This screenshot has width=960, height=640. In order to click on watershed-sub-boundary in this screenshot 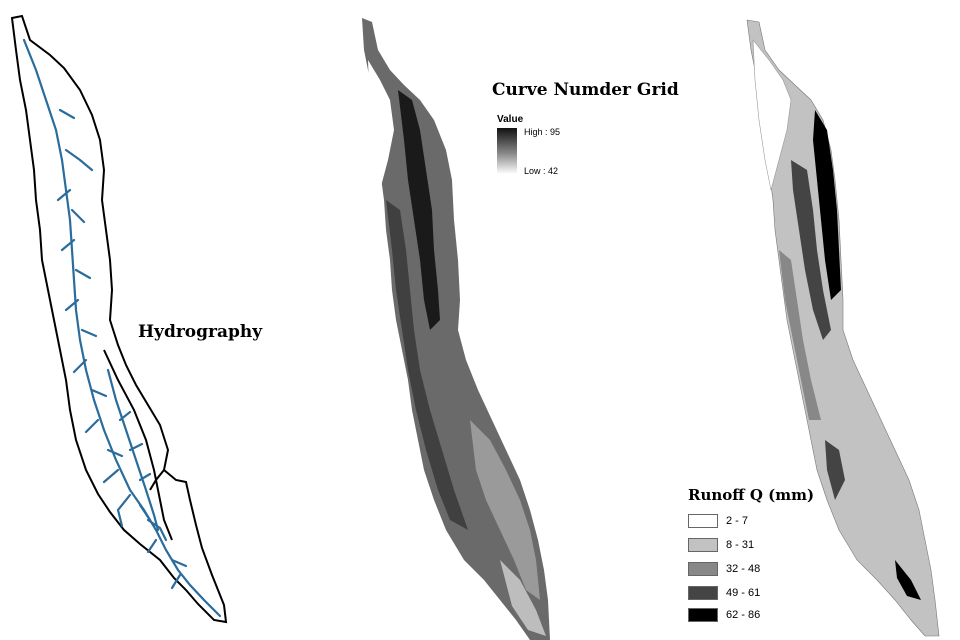, I will do `click(138, 445)`.